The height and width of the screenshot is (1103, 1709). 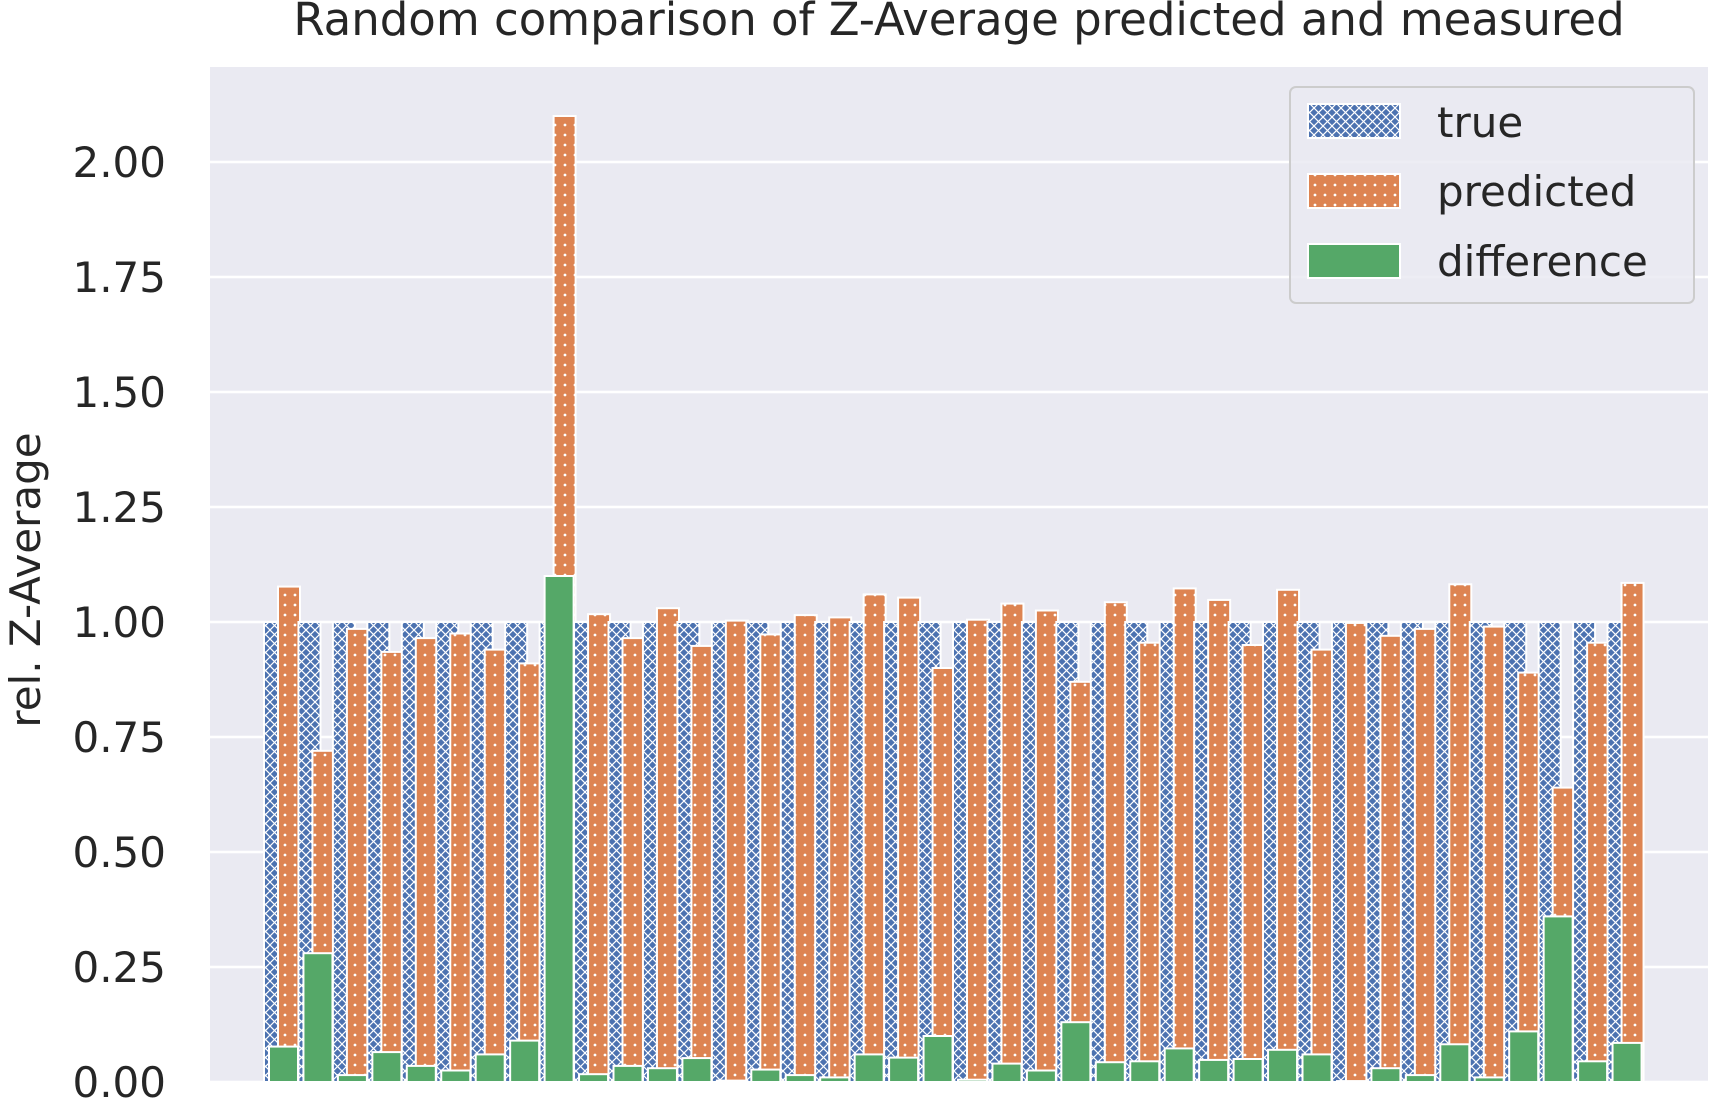 I want to click on legend-label-difference: difference, so click(x=1542, y=261).